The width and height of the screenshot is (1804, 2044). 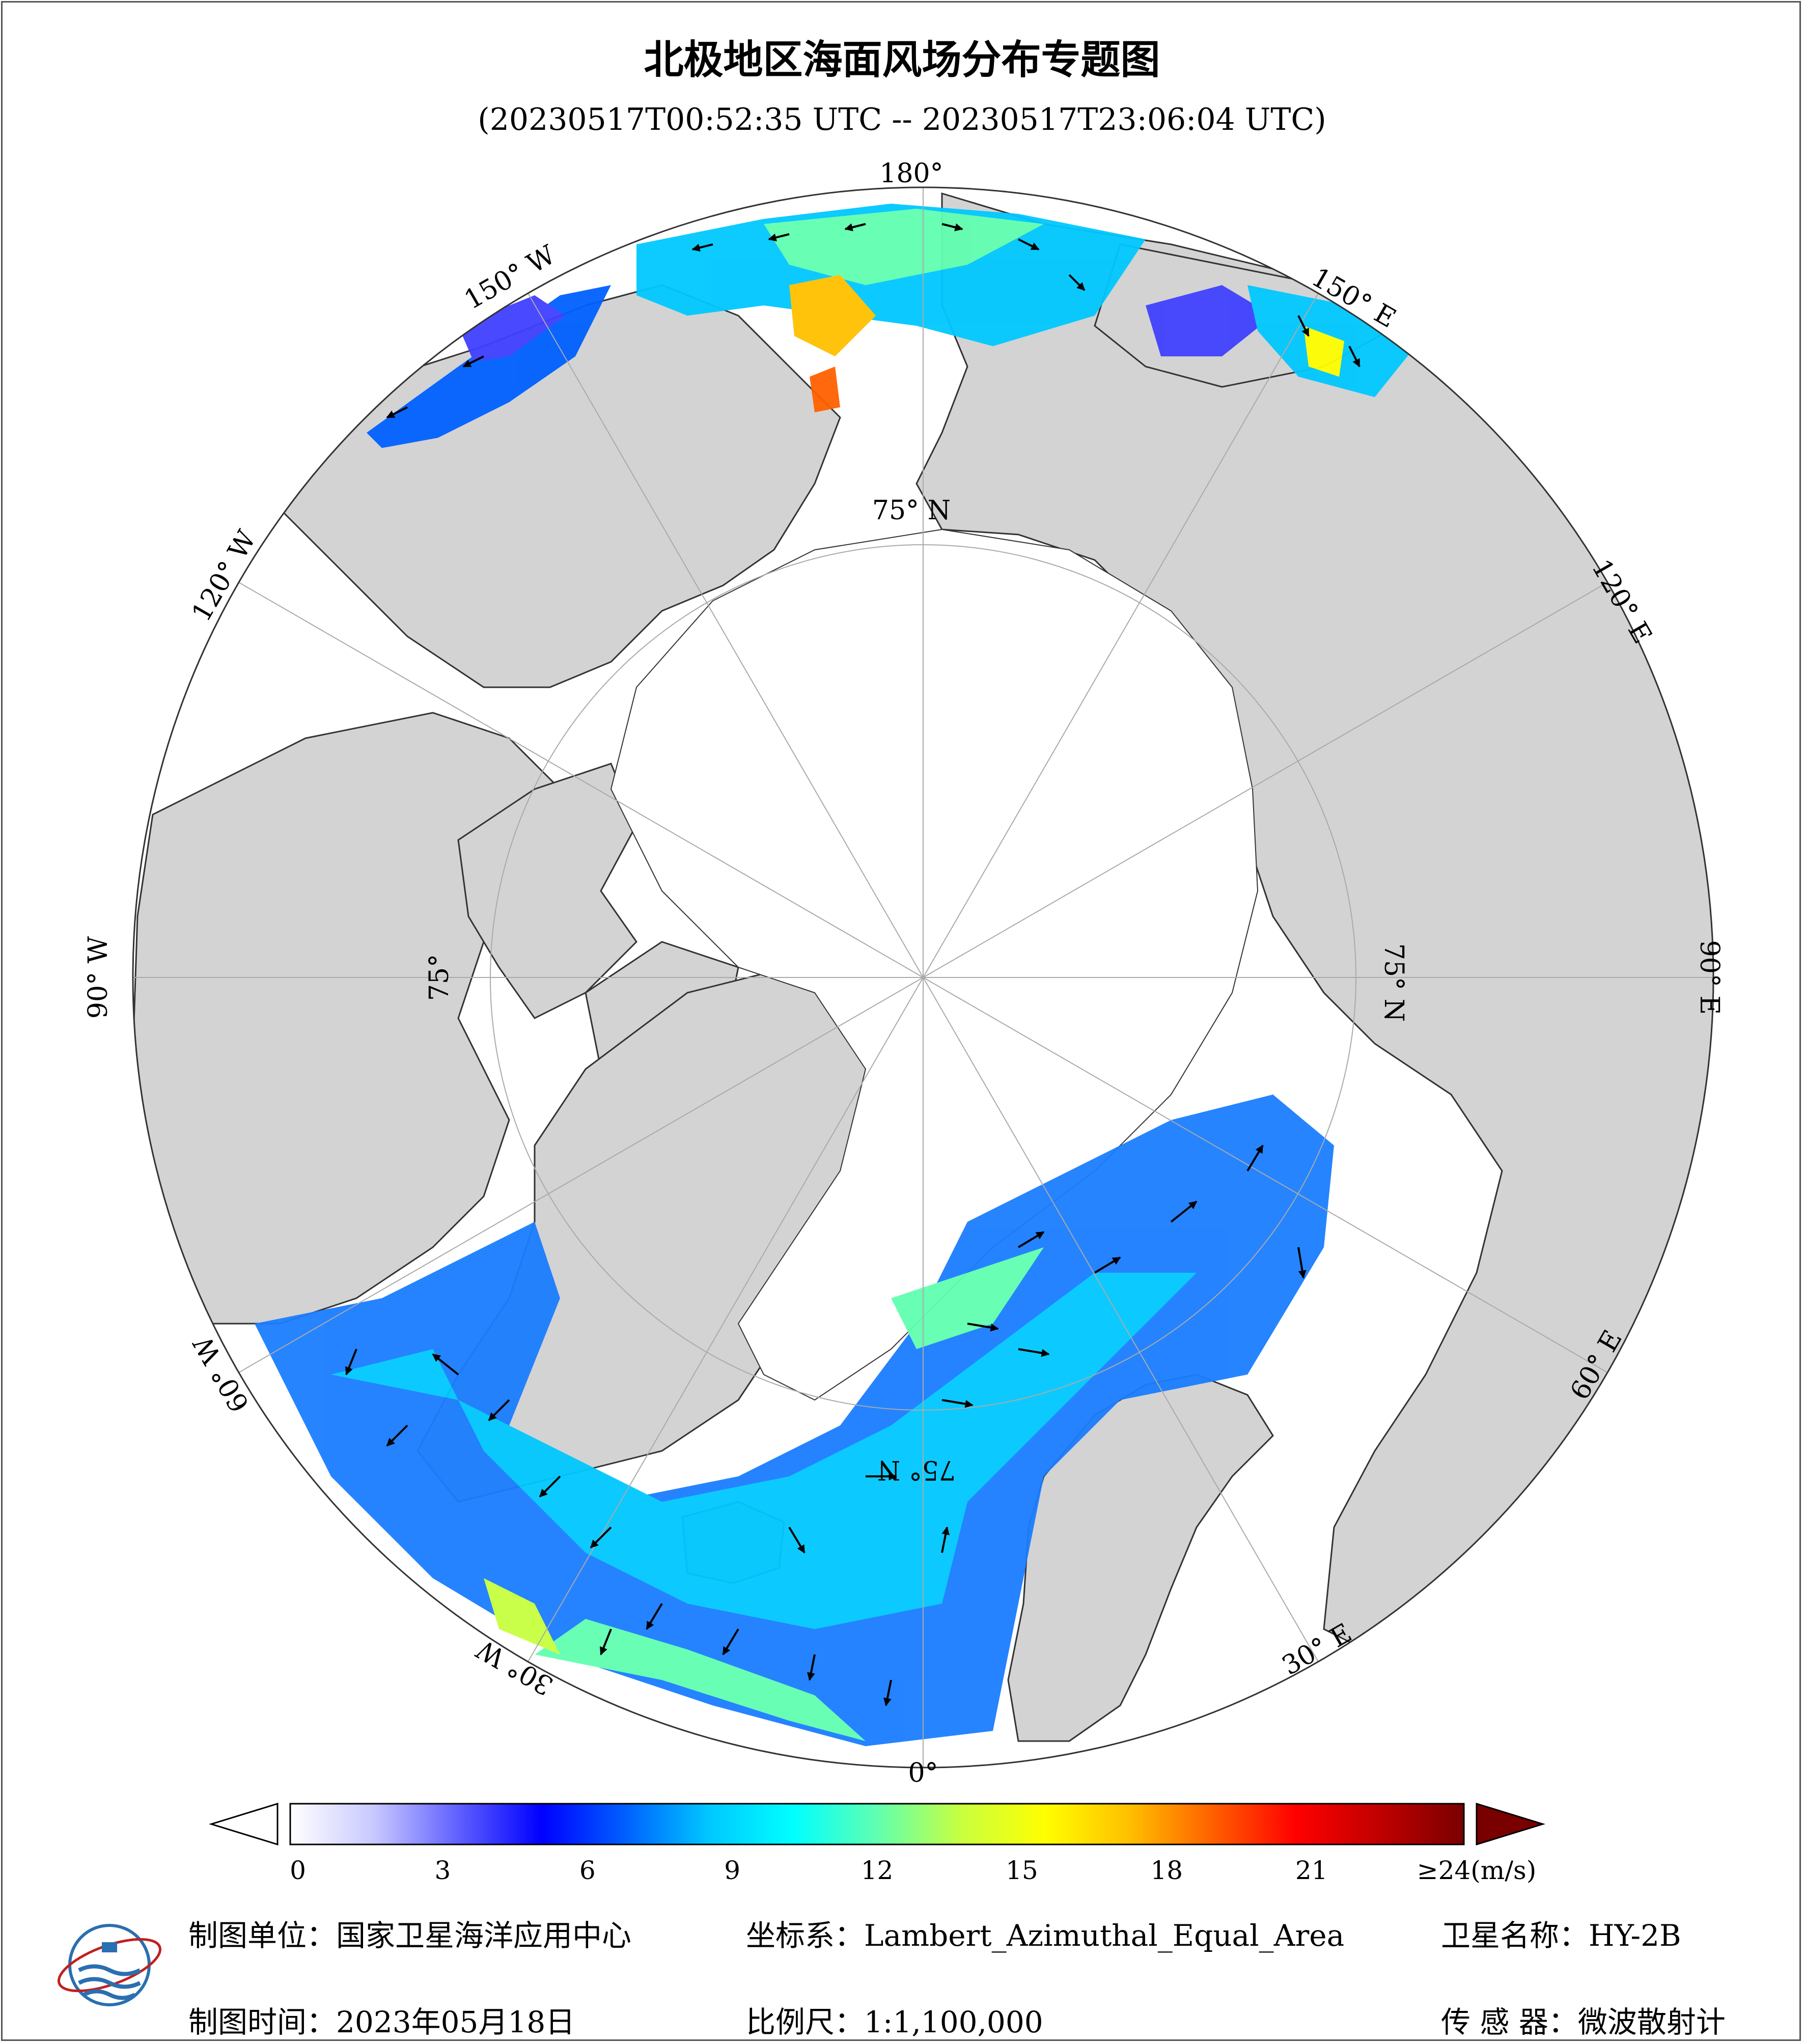 What do you see at coordinates (484, 1935) in the screenshot?
I see `map-unit-value: 国家卫星海洋应用中心` at bounding box center [484, 1935].